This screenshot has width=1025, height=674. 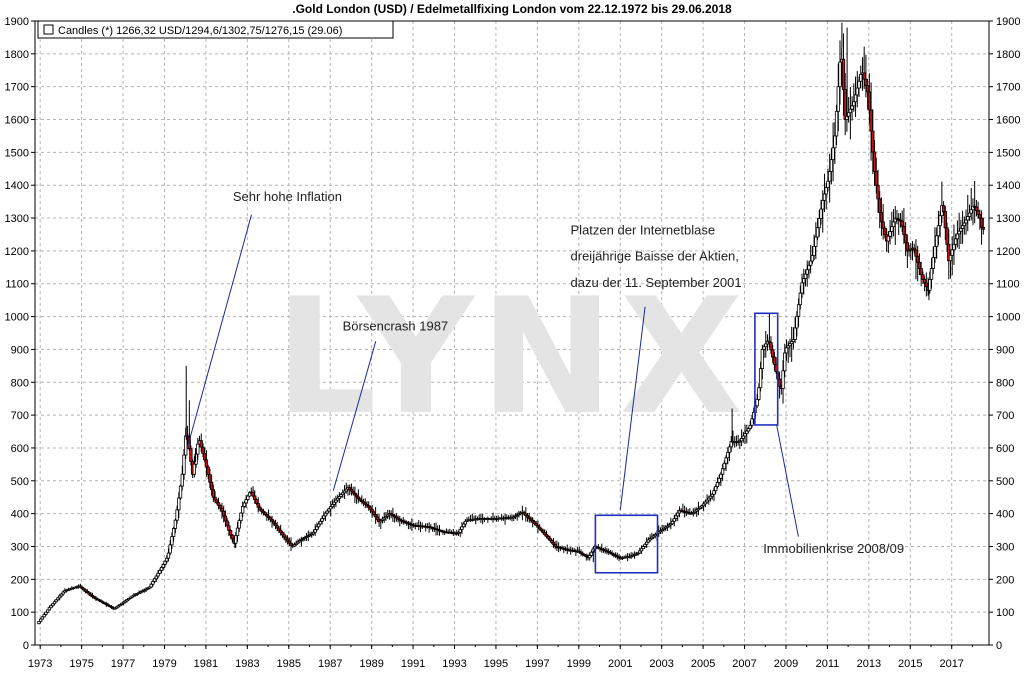 I want to click on y-tick-label-left: 100, so click(x=20, y=613).